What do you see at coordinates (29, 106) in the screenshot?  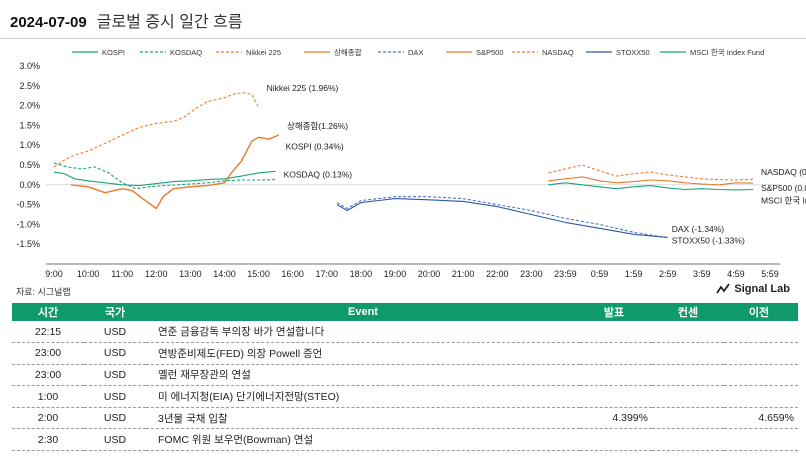 I see `y-tick-label: 2.0%` at bounding box center [29, 106].